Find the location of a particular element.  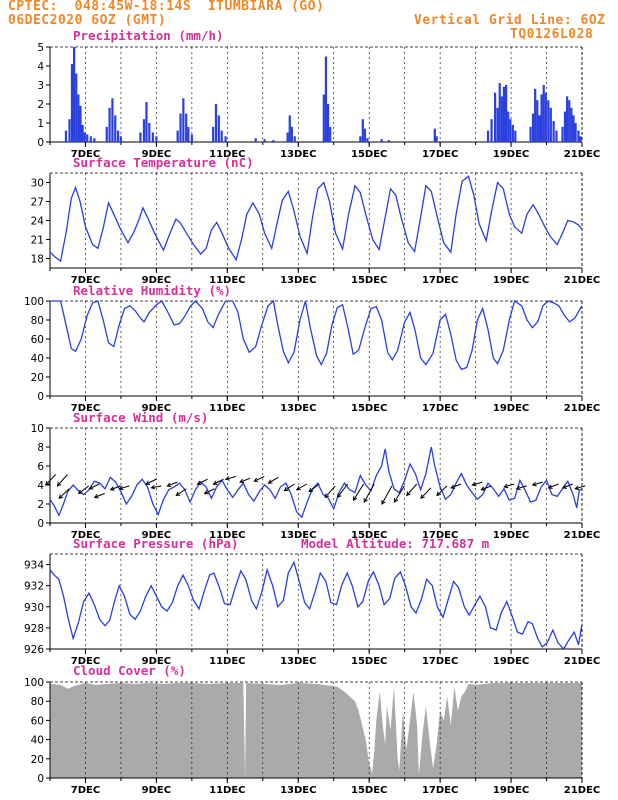

precip-xtick-label: 15DEC is located at coordinates (369, 154).